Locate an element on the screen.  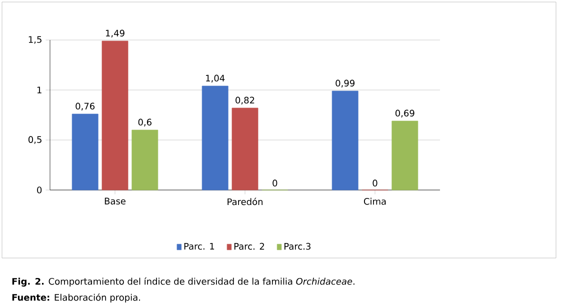
data-label: 0,6 is located at coordinates (145, 122).